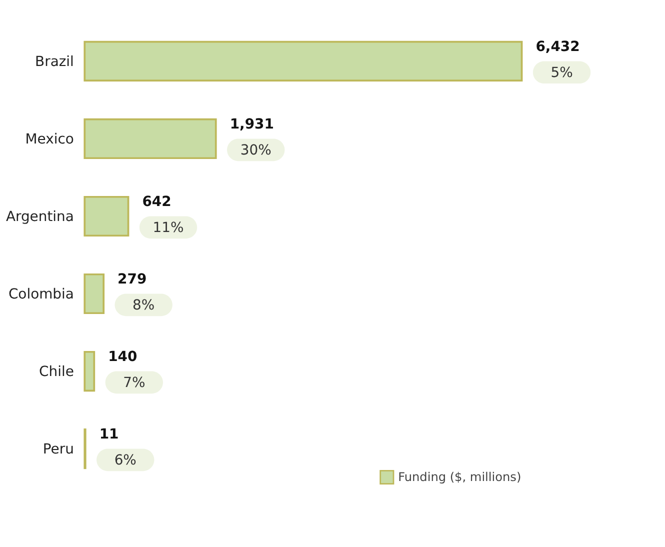 The height and width of the screenshot is (547, 665). I want to click on y-tick-label: Argentina, so click(40, 216).